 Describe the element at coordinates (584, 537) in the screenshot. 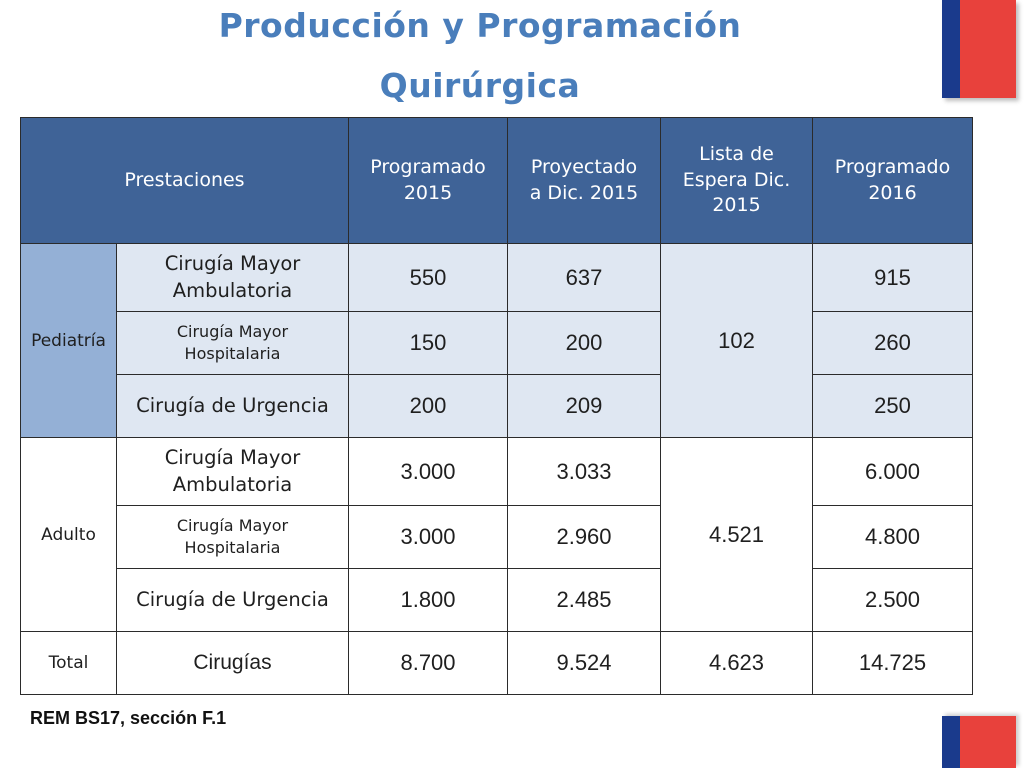

I see `proyectado-cell: 2.960` at that location.